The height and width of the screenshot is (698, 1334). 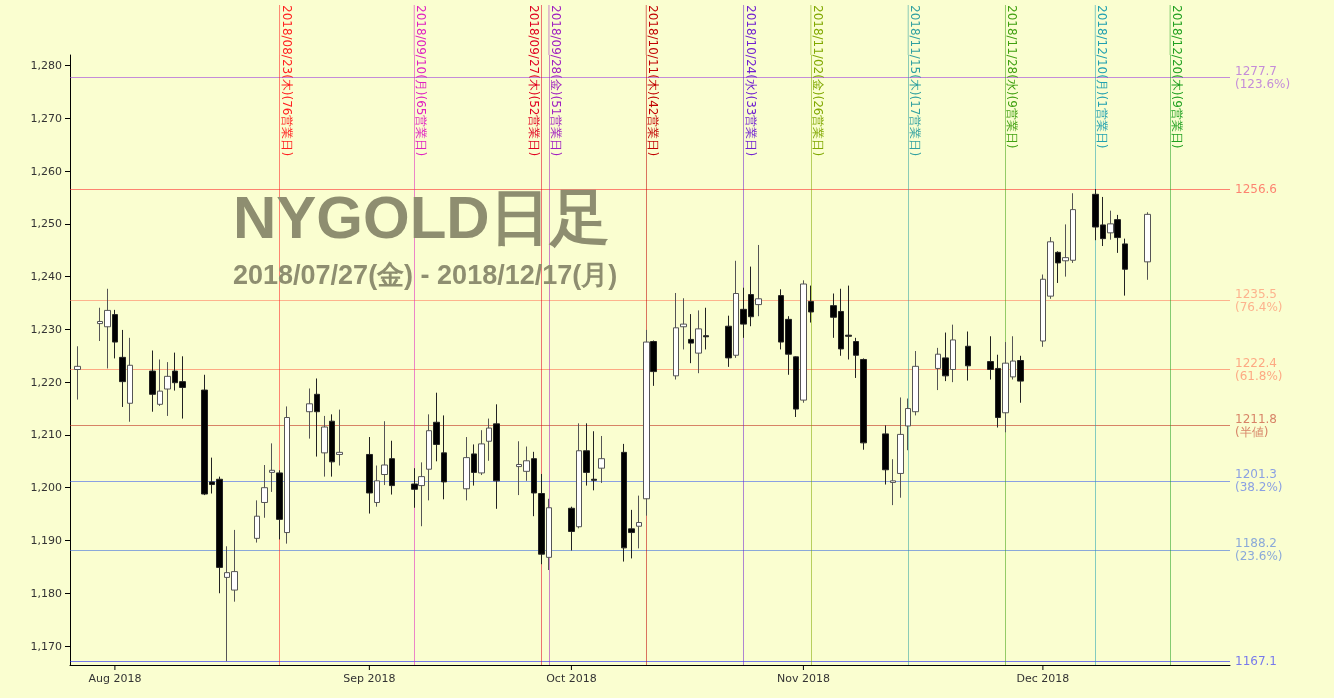 What do you see at coordinates (1177, 77) in the screenshot?
I see `ref-line-label: 2018/12/20(木)(9営業日)` at bounding box center [1177, 77].